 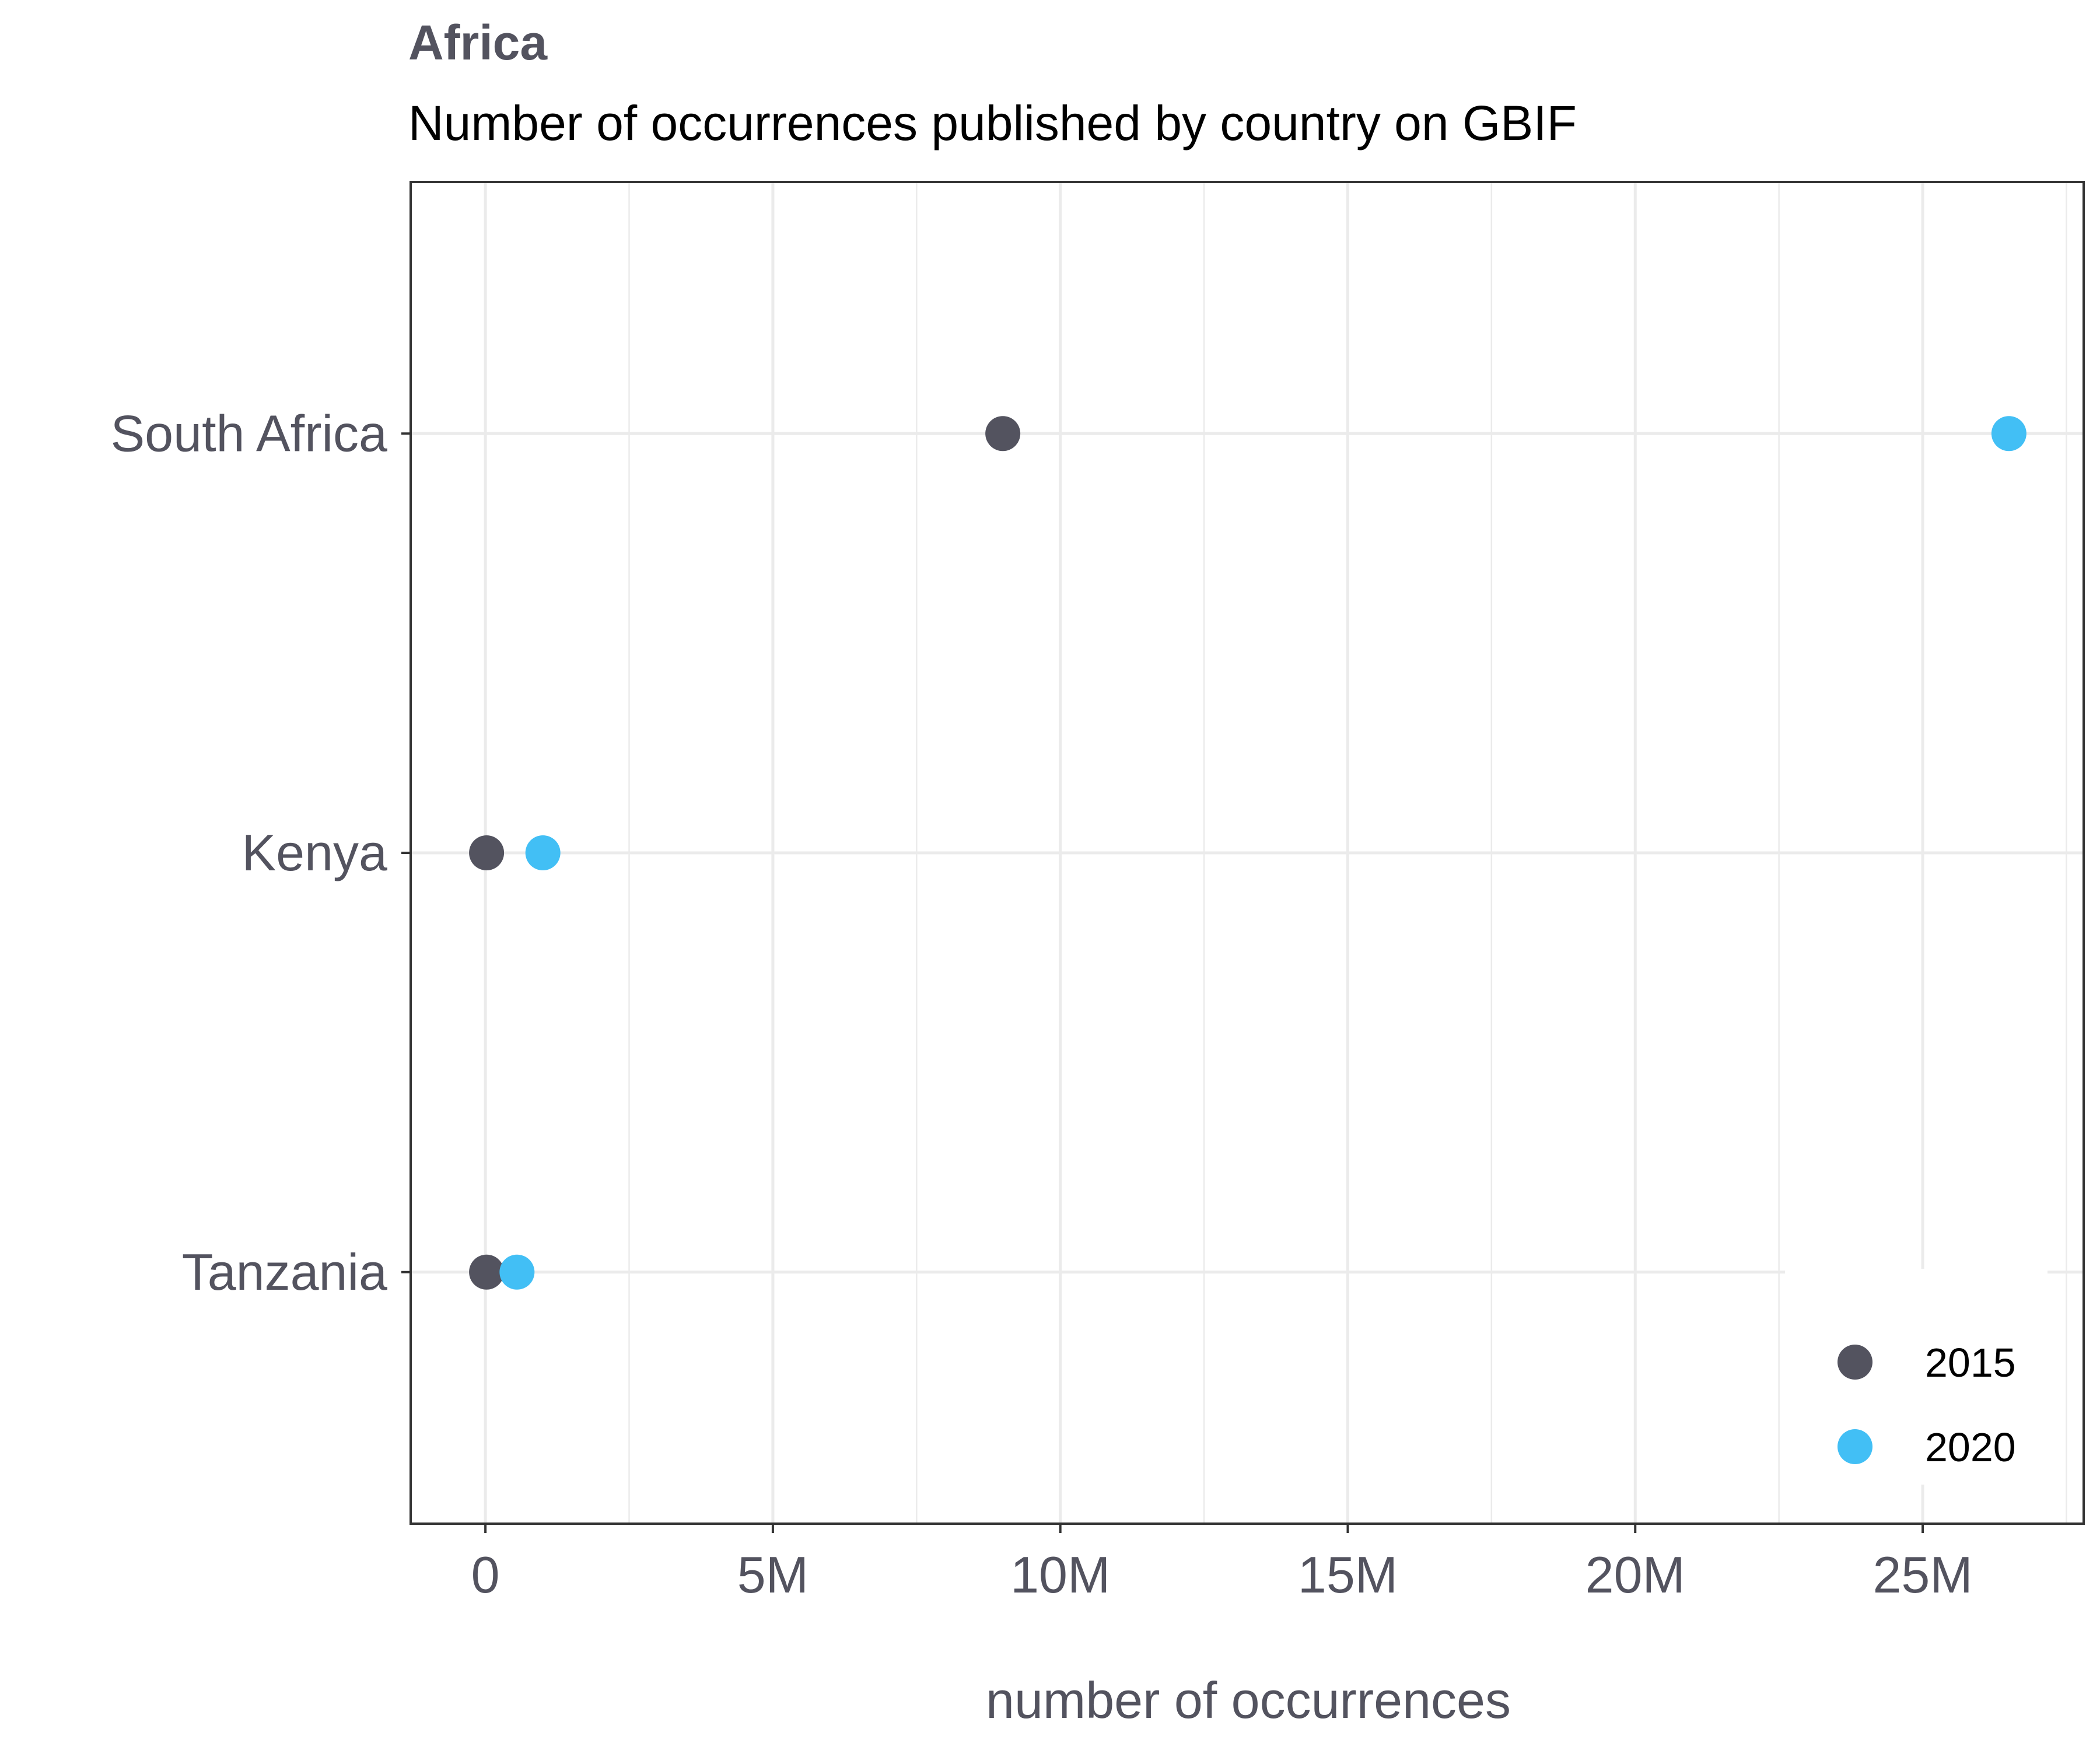 I want to click on x-tick-label: 5M, so click(x=772, y=1575).